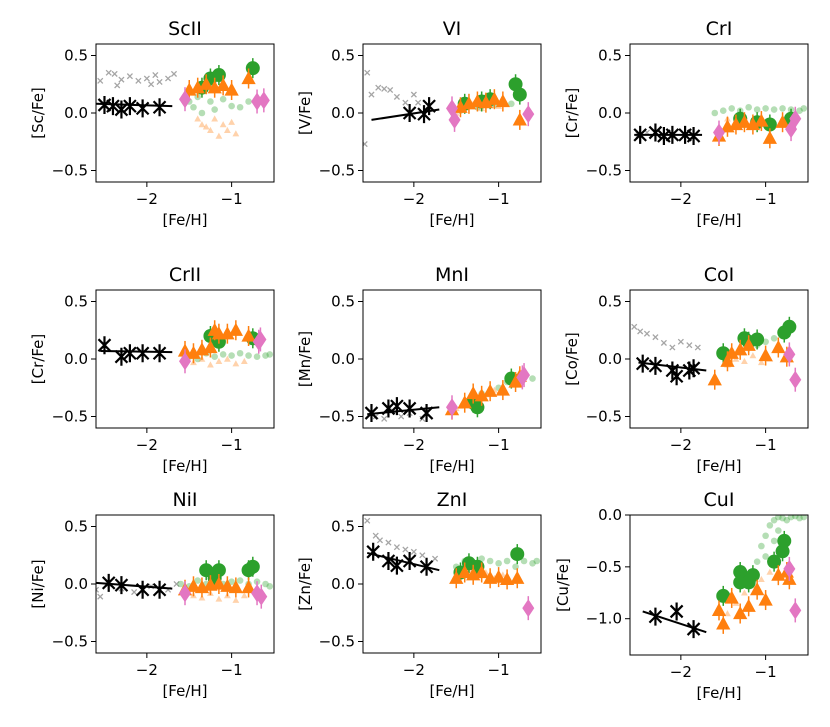  Describe the element at coordinates (305, 359) in the screenshot. I see `y-axis-label: [Mn/Fe]` at that location.